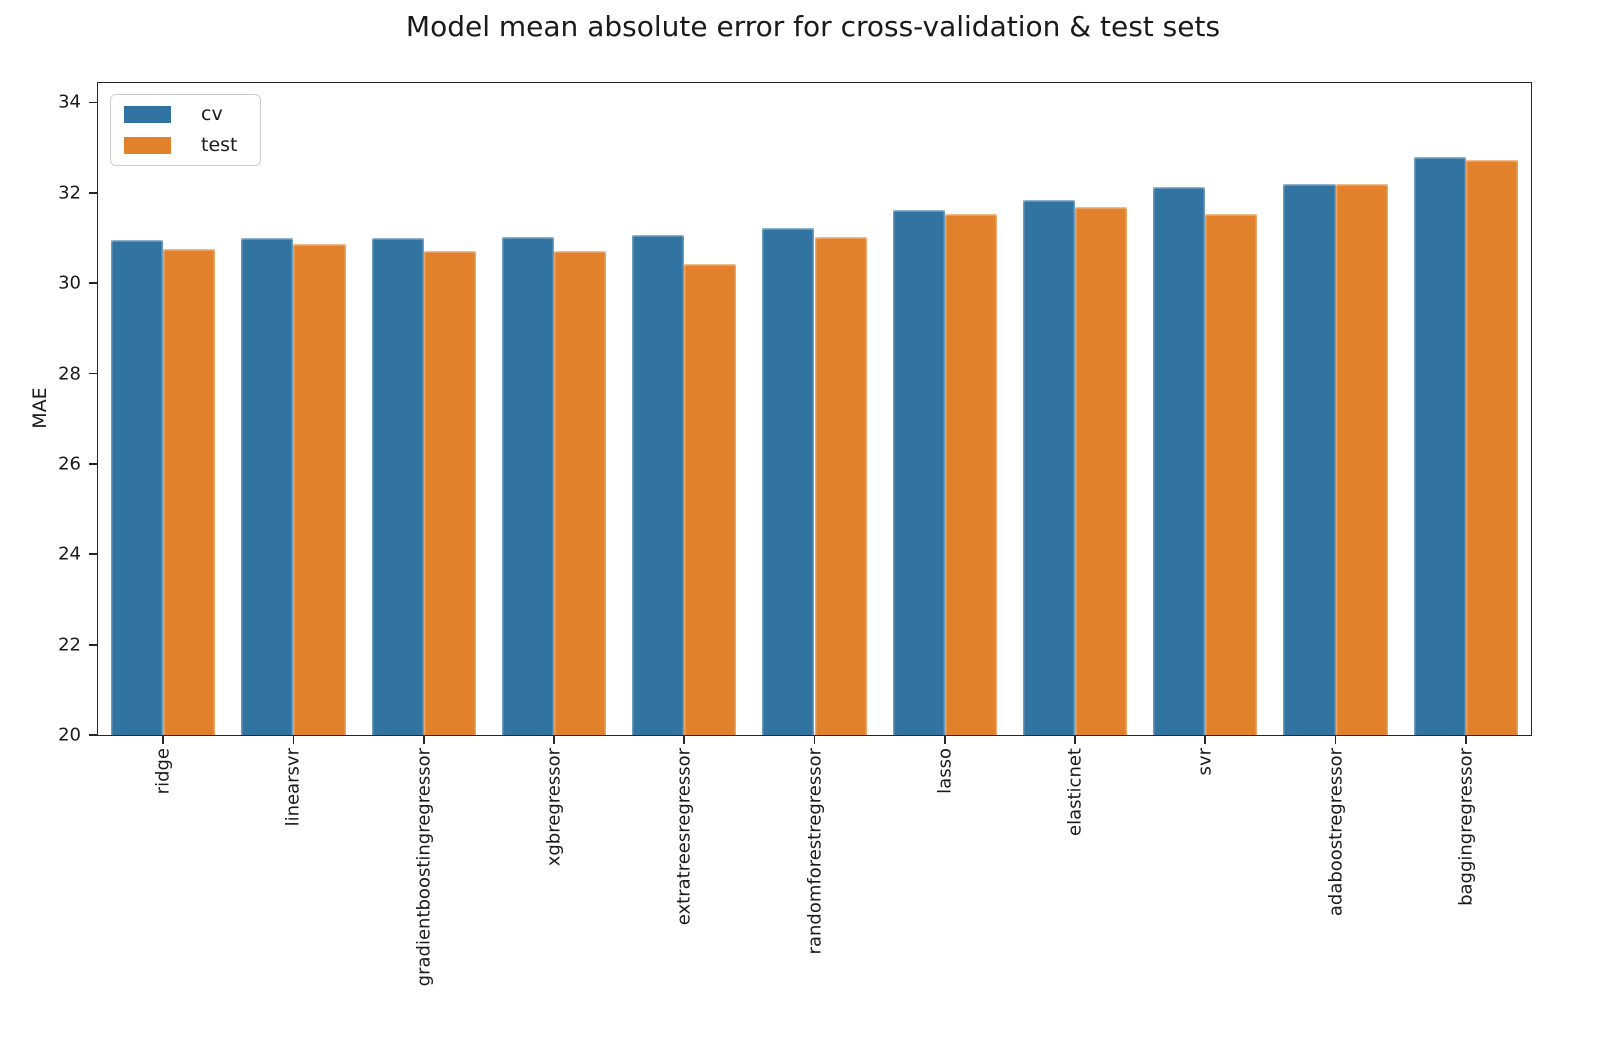  I want to click on x-tick-label: svr, so click(1205, 762).